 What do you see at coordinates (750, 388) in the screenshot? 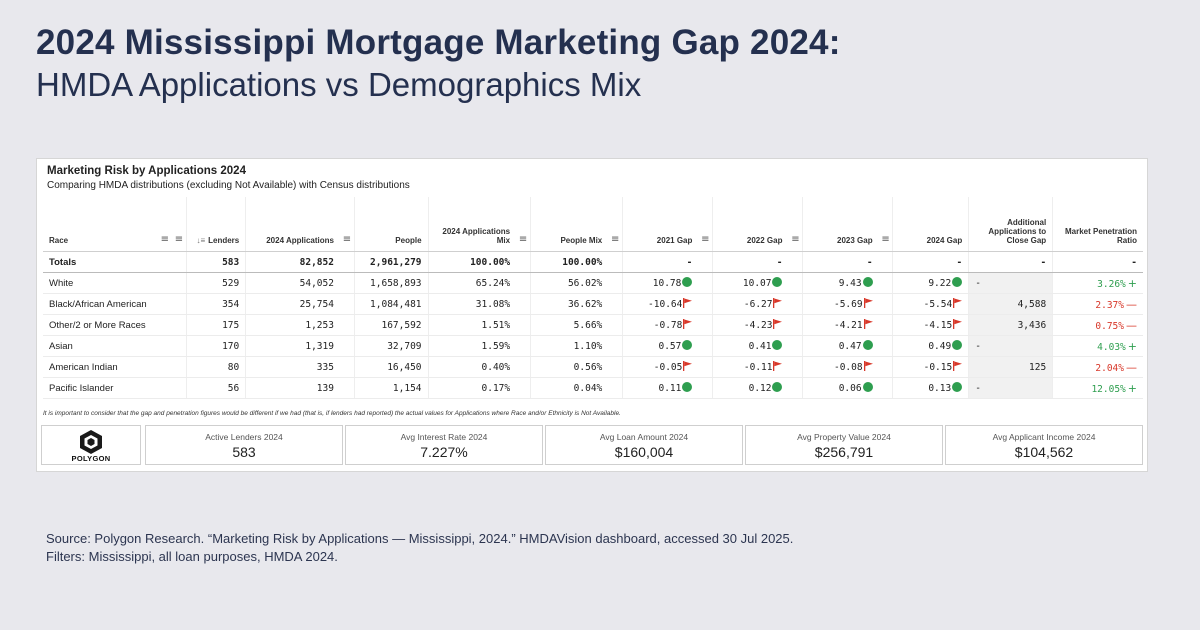
I see `gap-2022-cell: 0.12` at bounding box center [750, 388].